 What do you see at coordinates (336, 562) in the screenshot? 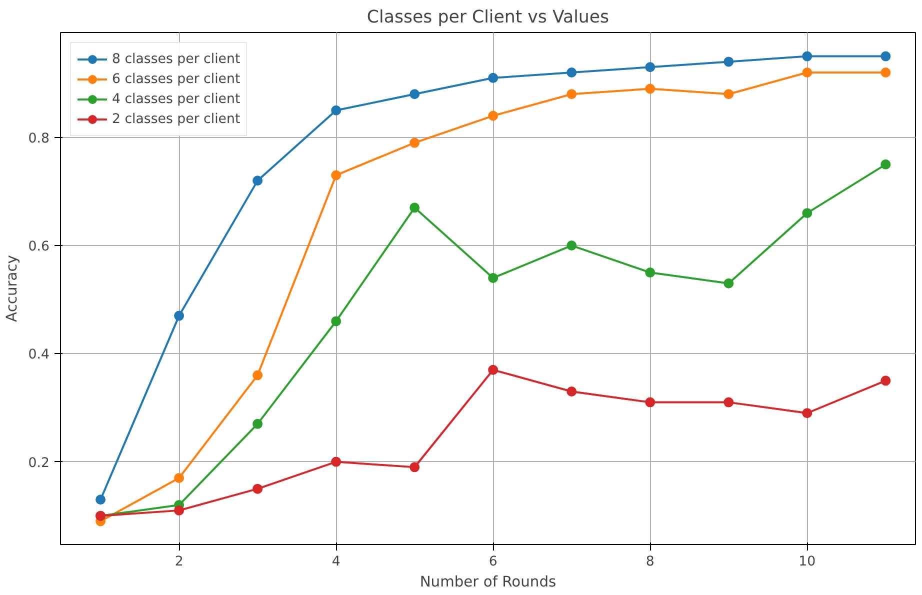
I see `x-tick-label: 4` at bounding box center [336, 562].